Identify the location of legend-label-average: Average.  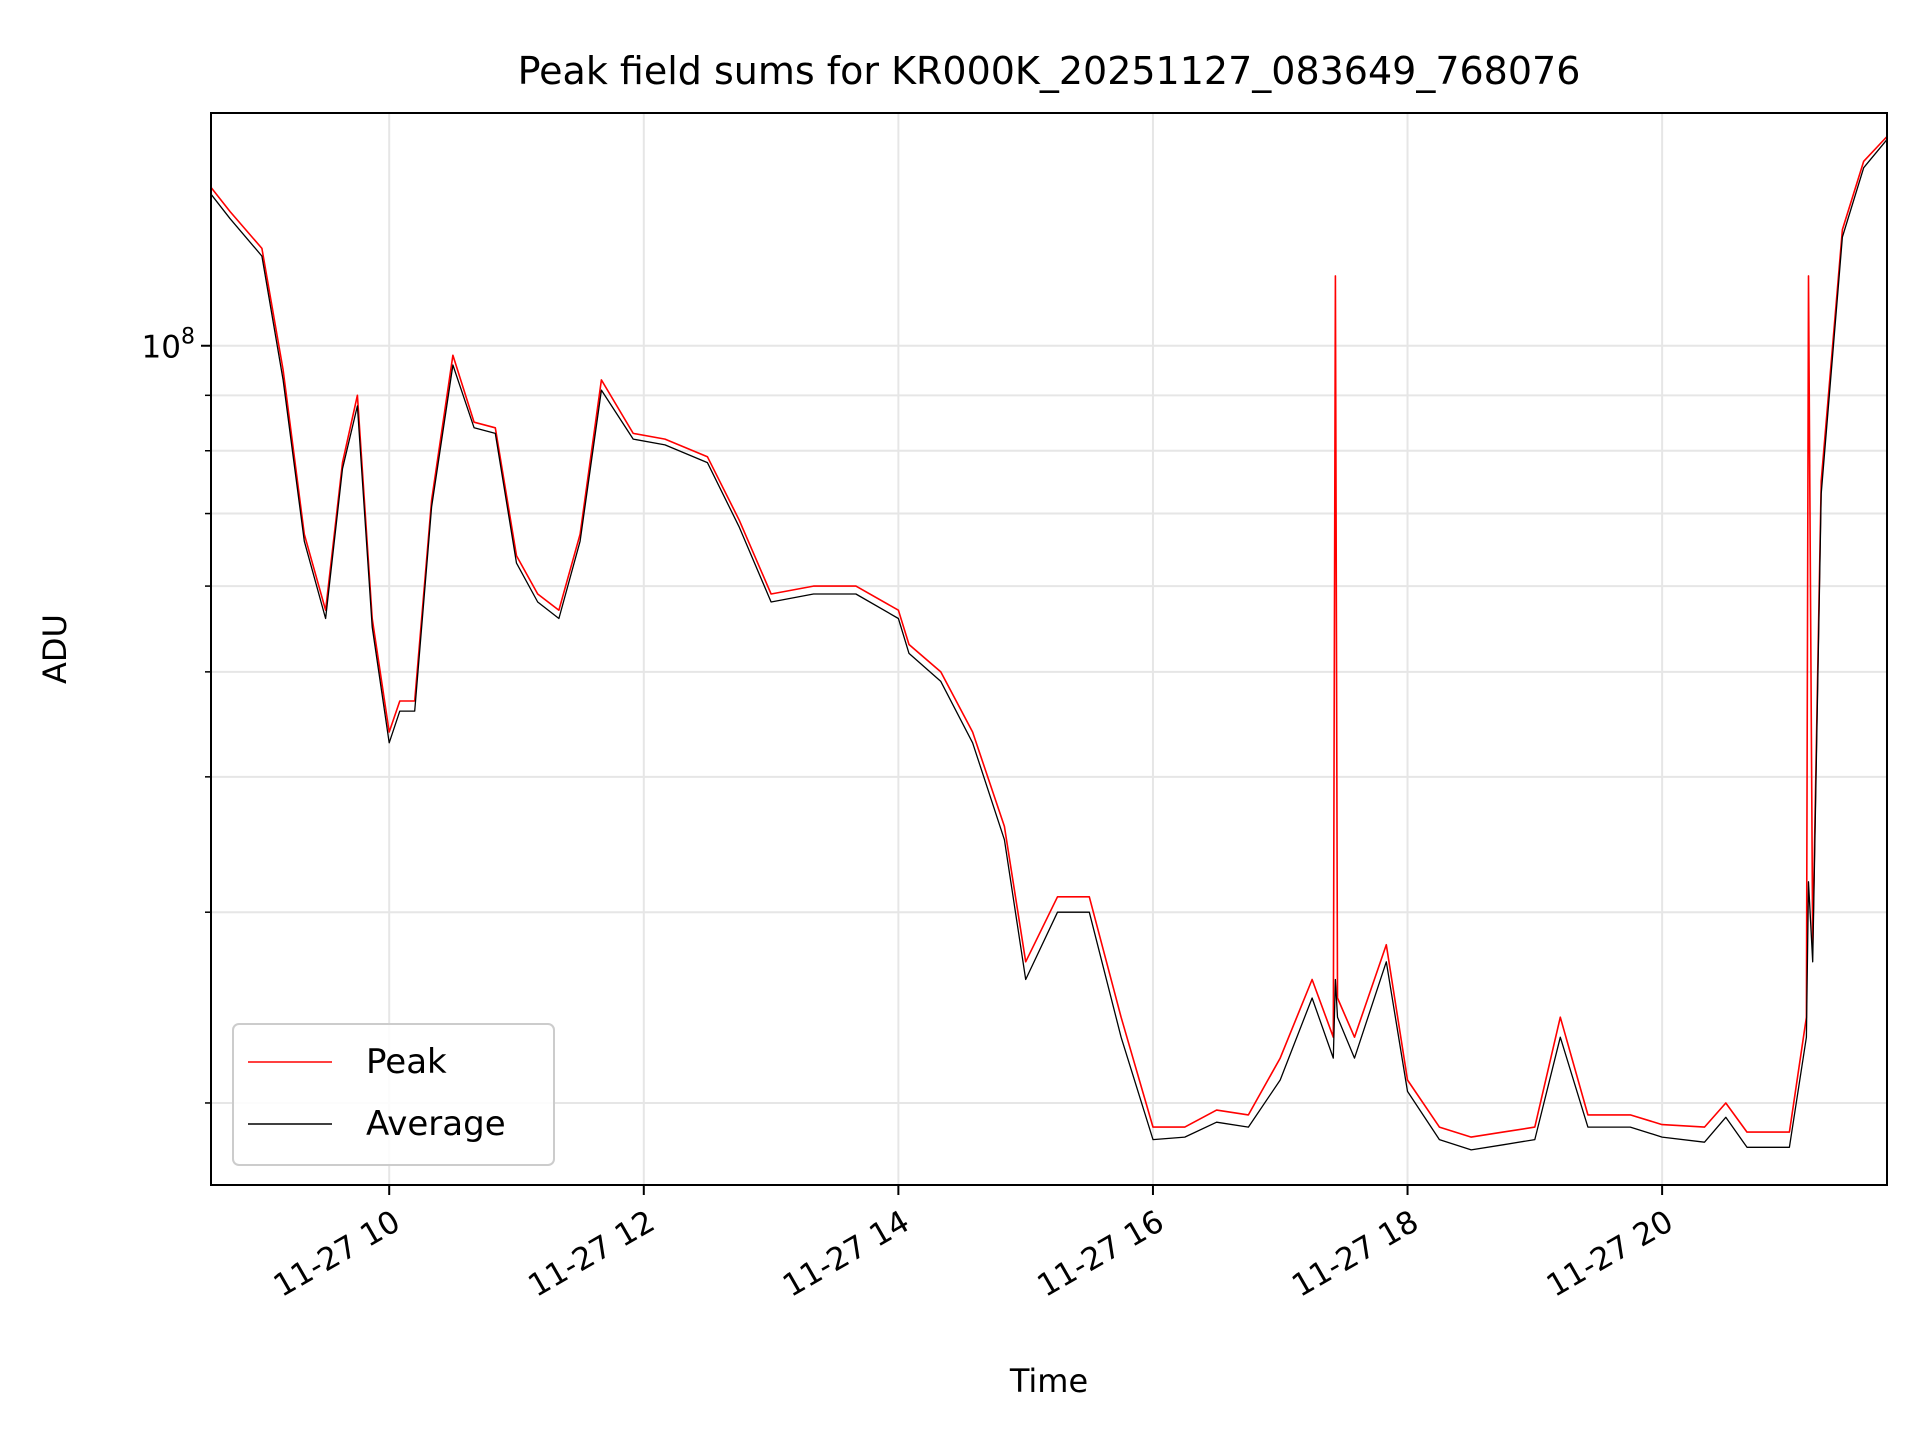
(436, 1124).